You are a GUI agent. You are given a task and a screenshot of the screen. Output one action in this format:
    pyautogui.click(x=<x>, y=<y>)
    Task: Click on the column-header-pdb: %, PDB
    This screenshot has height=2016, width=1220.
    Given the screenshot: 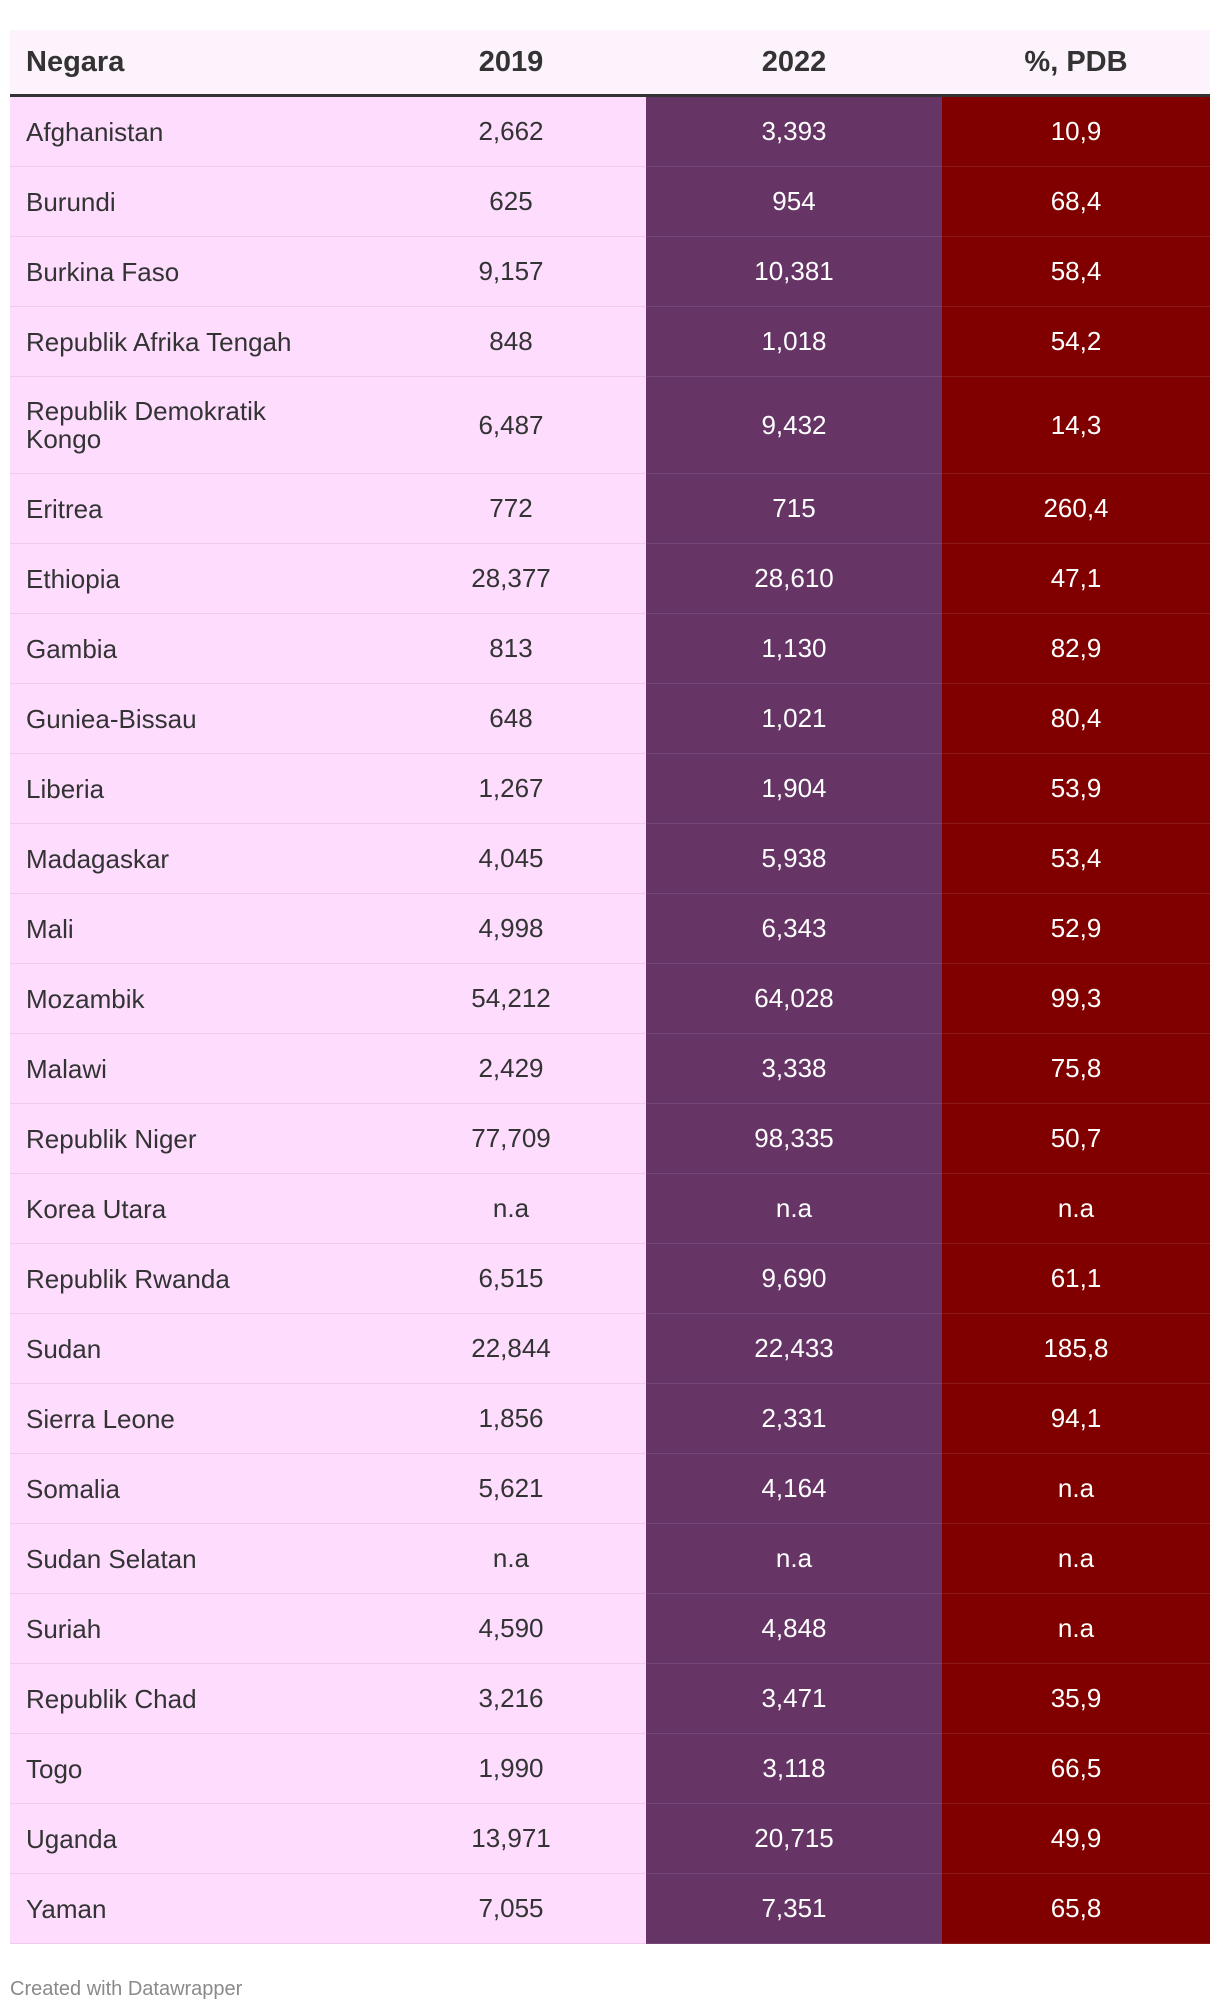 What is the action you would take?
    pyautogui.click(x=1076, y=63)
    